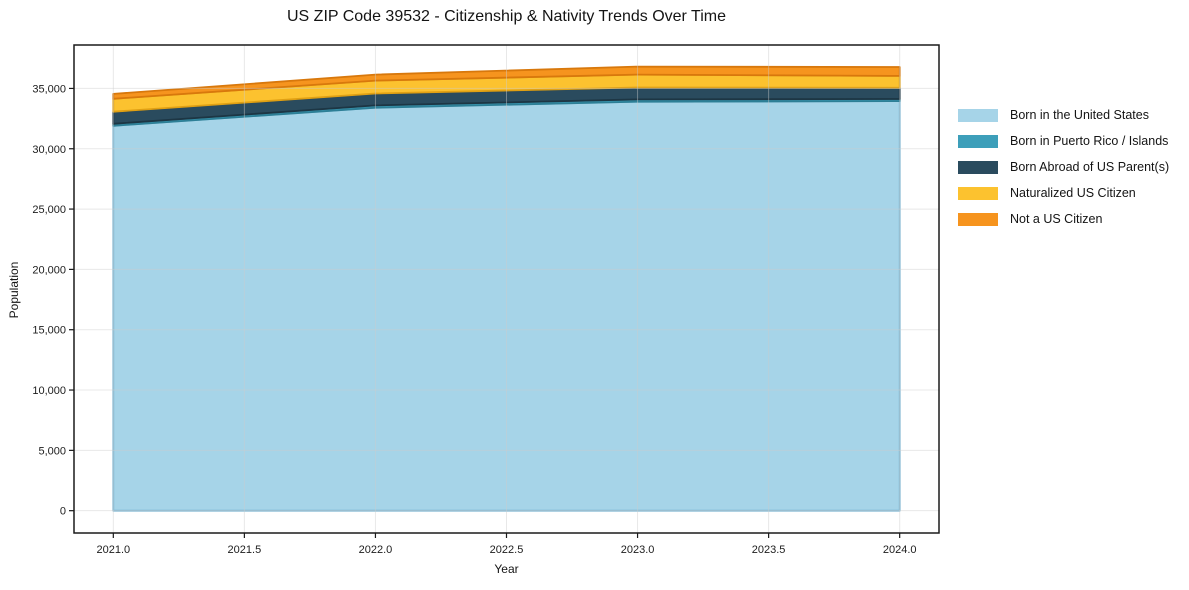 The height and width of the screenshot is (590, 1189). What do you see at coordinates (245, 550) in the screenshot?
I see `x-tick-label: 2021.5` at bounding box center [245, 550].